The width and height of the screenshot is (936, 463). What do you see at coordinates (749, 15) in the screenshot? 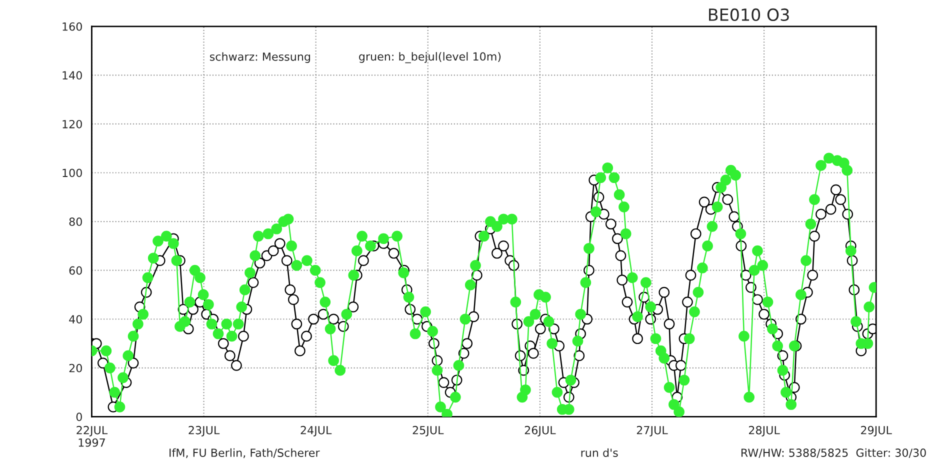
I see `chart-title: BE010 O3` at bounding box center [749, 15].